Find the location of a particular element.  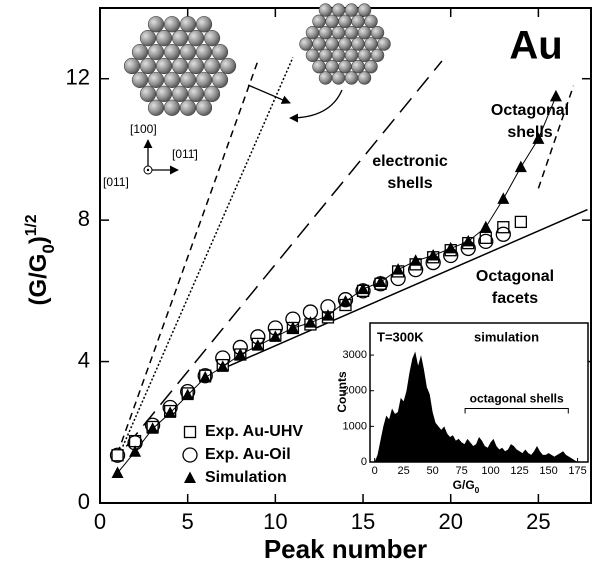

annotation: electronic is located at coordinates (410, 161).